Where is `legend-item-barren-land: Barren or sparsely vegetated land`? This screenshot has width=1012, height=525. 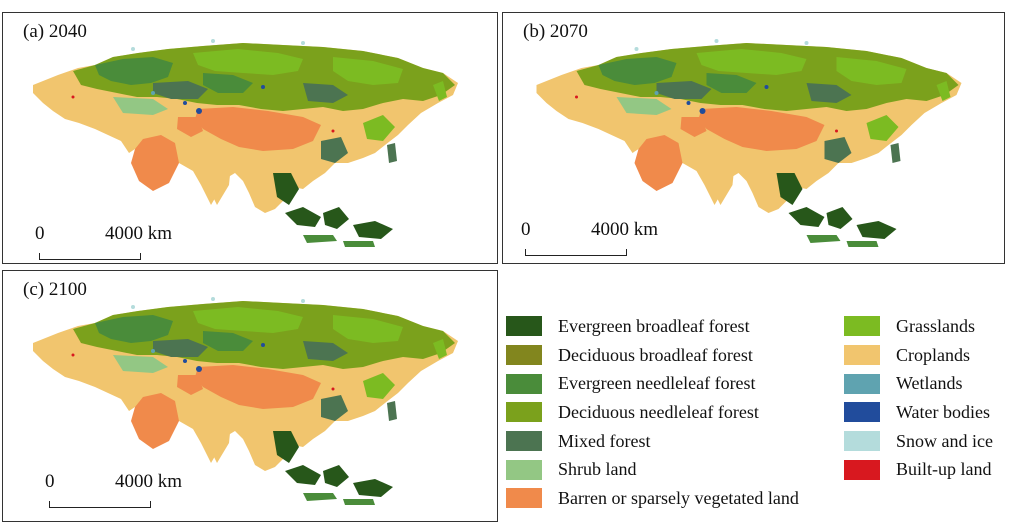
legend-item-barren-land: Barren or sparsely vegetated land is located at coordinates (652, 498).